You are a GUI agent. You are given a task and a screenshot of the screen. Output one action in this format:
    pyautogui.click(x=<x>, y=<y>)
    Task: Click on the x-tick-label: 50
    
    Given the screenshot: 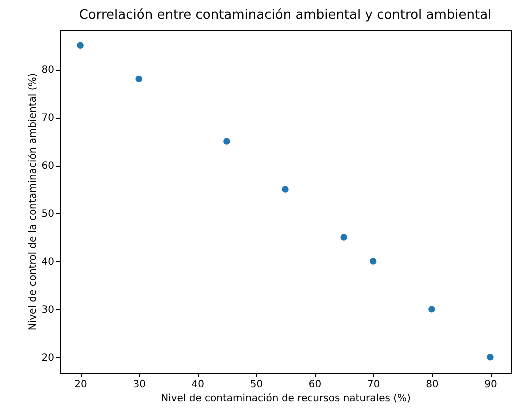 What is the action you would take?
    pyautogui.click(x=257, y=385)
    